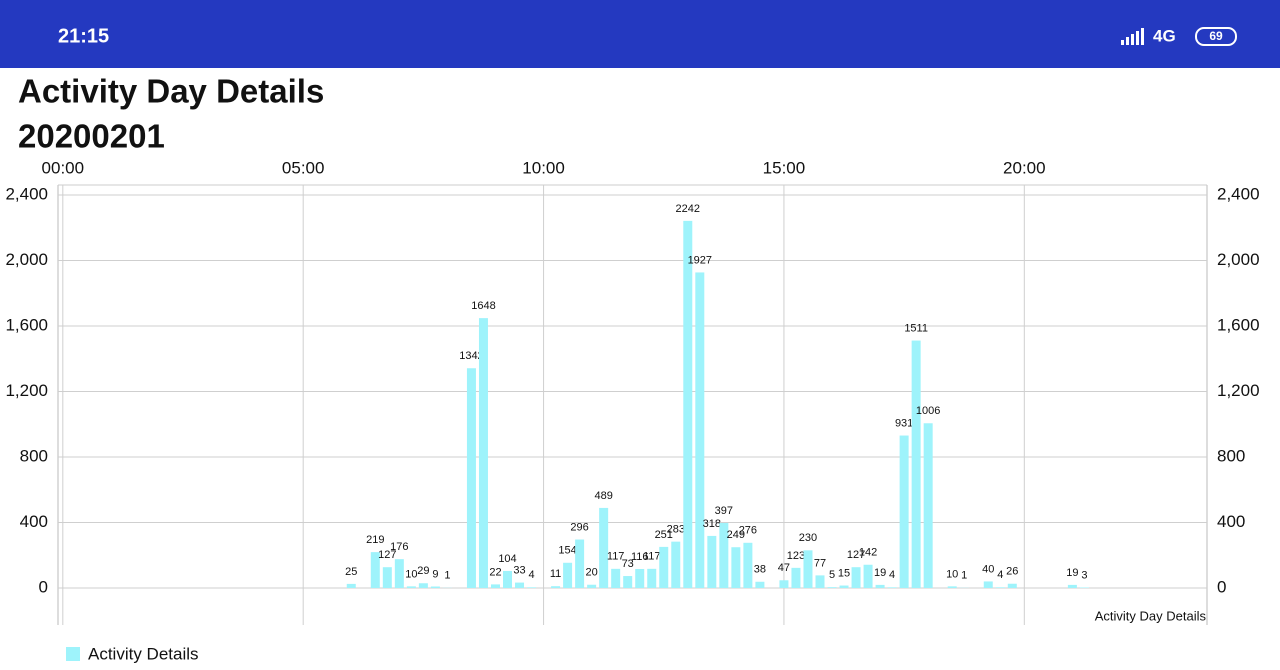 Image resolution: width=1280 pixels, height=670 pixels. What do you see at coordinates (760, 570) in the screenshot?
I see `bar-value-label: 38` at bounding box center [760, 570].